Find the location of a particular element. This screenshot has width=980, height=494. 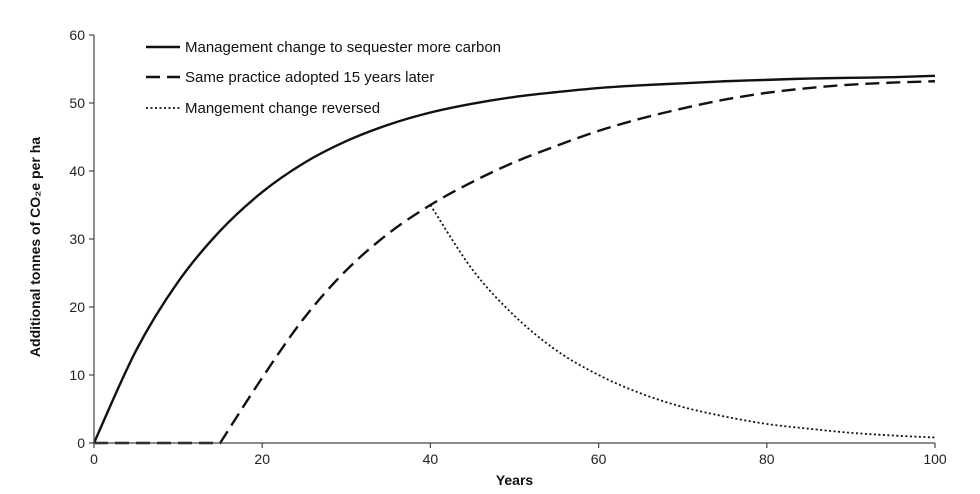

series-dotted-legend-label: Mangement change reversed is located at coordinates (282, 108).